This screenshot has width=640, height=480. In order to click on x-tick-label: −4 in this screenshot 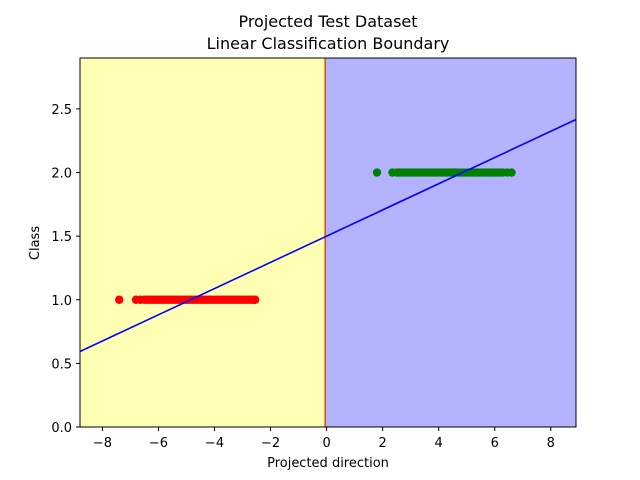, I will do `click(214, 443)`.